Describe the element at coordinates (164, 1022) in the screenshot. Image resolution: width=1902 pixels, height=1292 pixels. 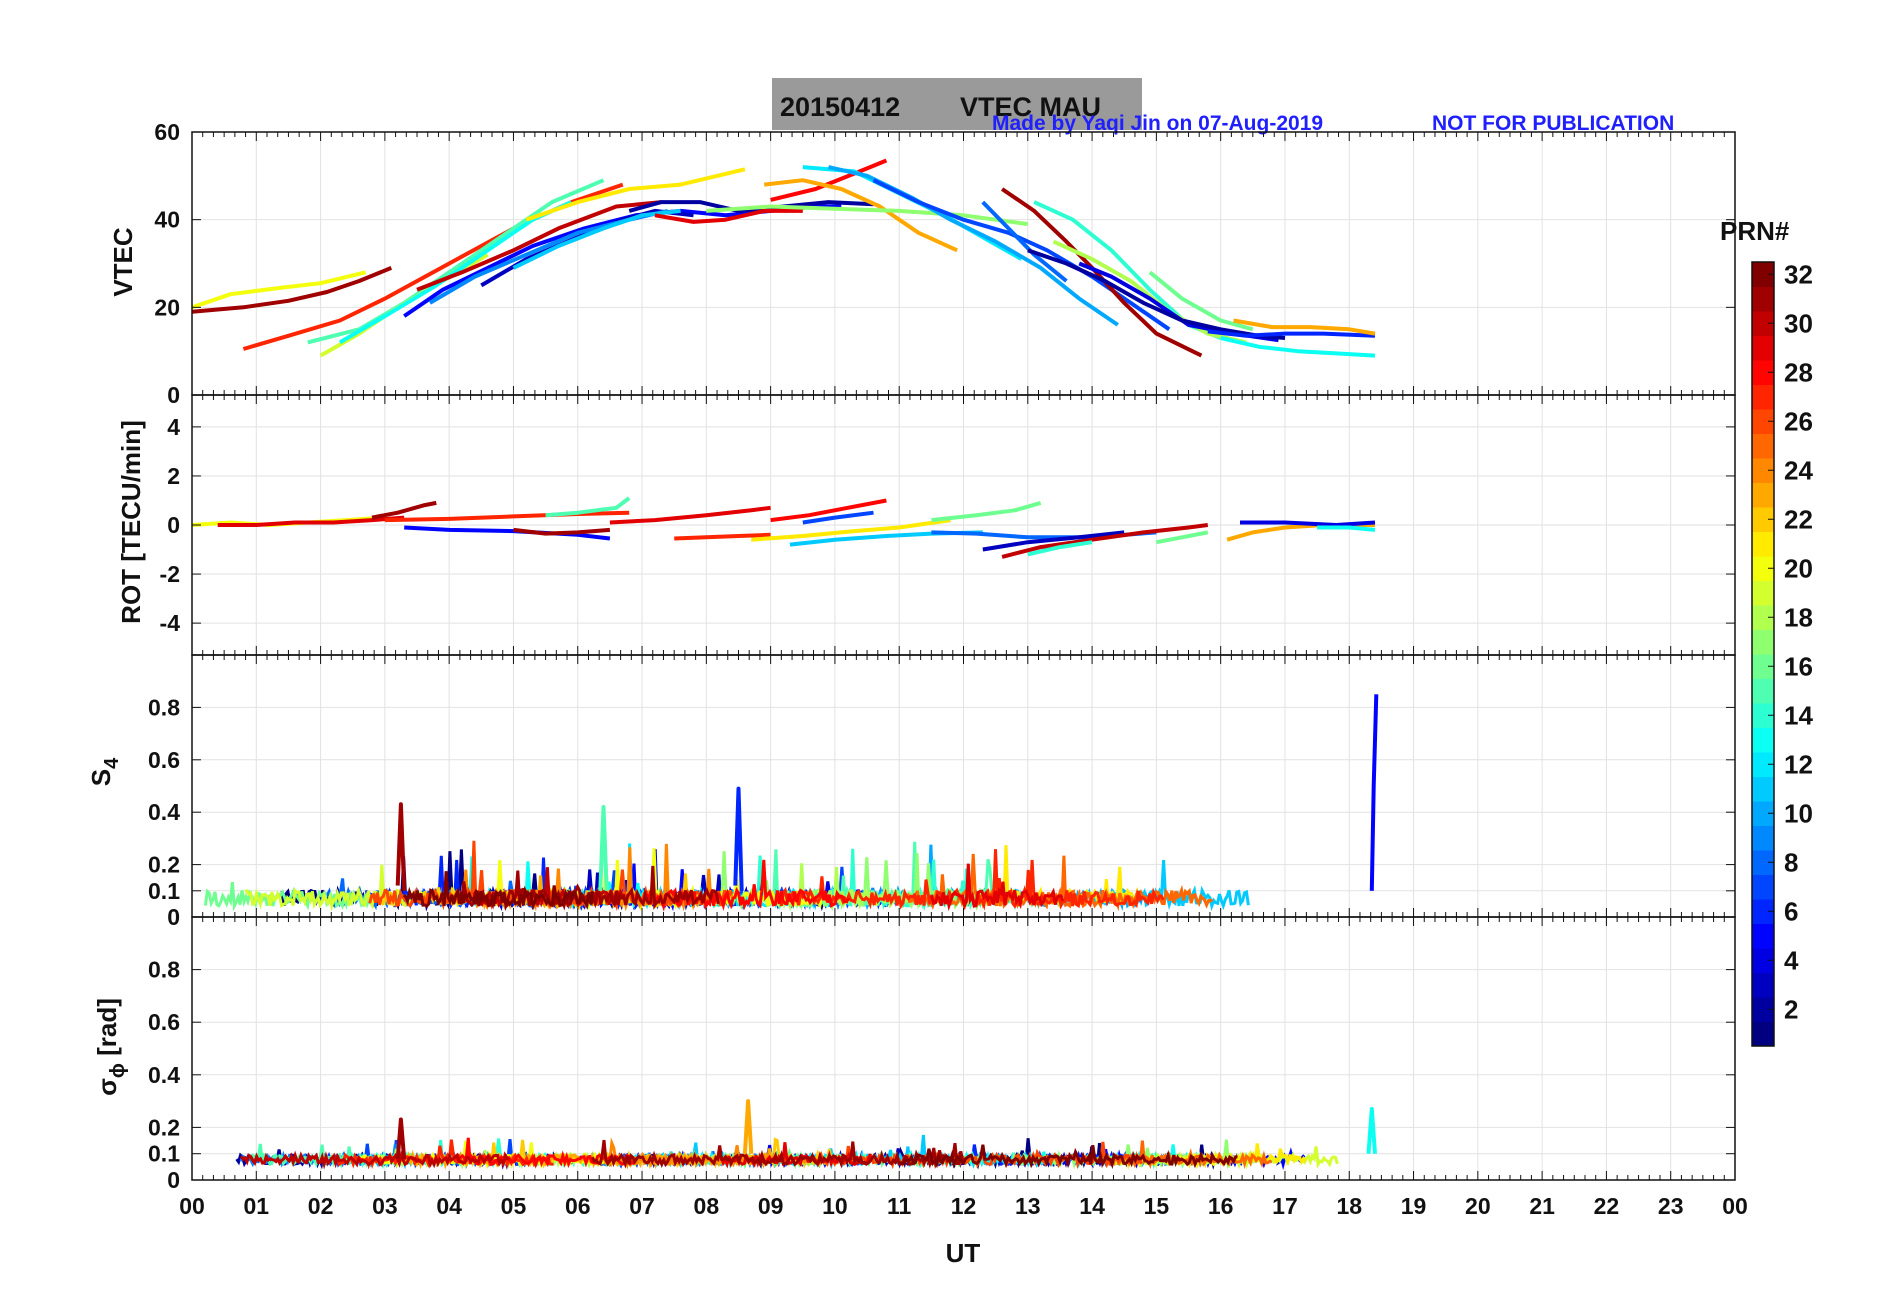
I see `sigma-ytick-label: 0.6` at that location.